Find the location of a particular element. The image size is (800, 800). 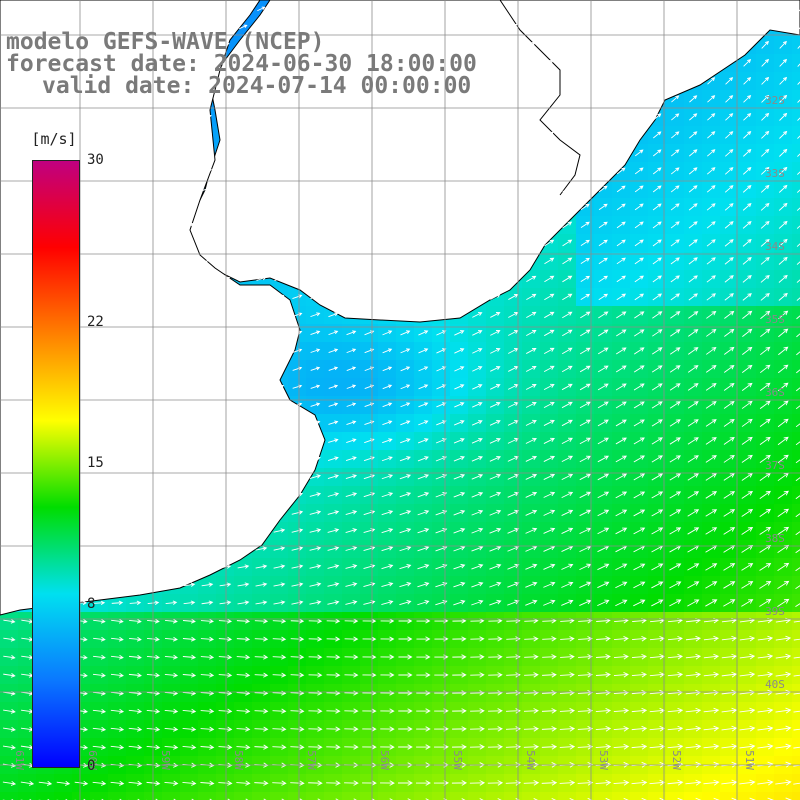

lon-label: 57W is located at coordinates (311, 760).